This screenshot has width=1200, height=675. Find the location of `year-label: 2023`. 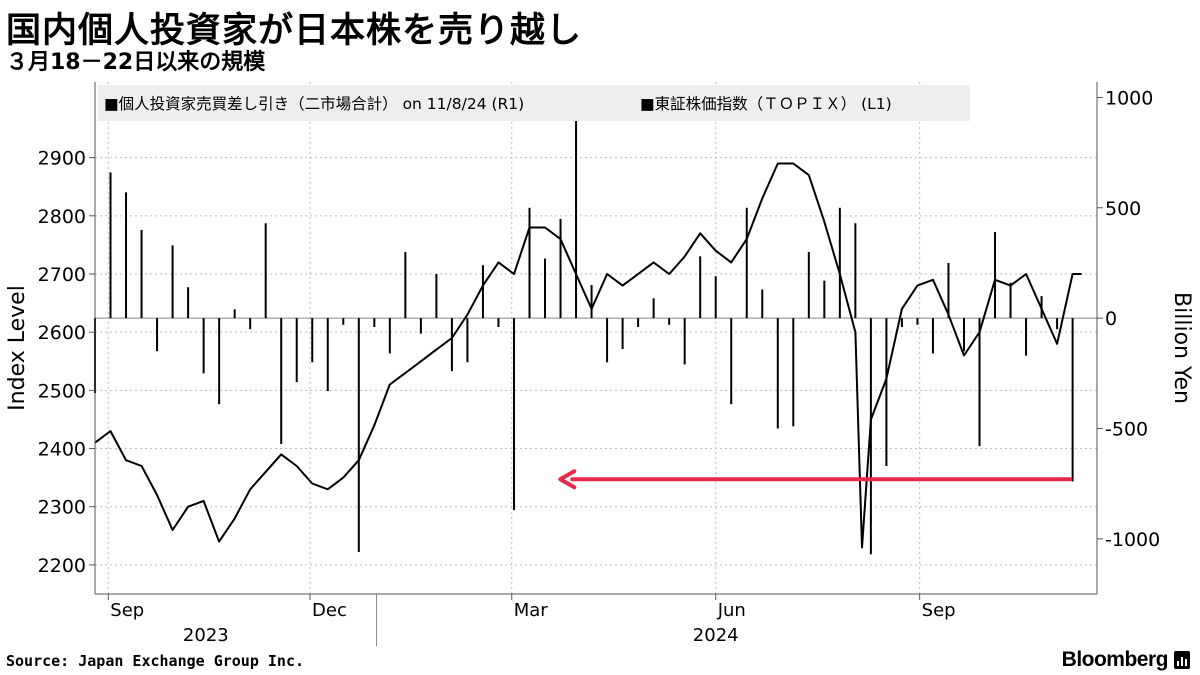

year-label: 2023 is located at coordinates (206, 635).